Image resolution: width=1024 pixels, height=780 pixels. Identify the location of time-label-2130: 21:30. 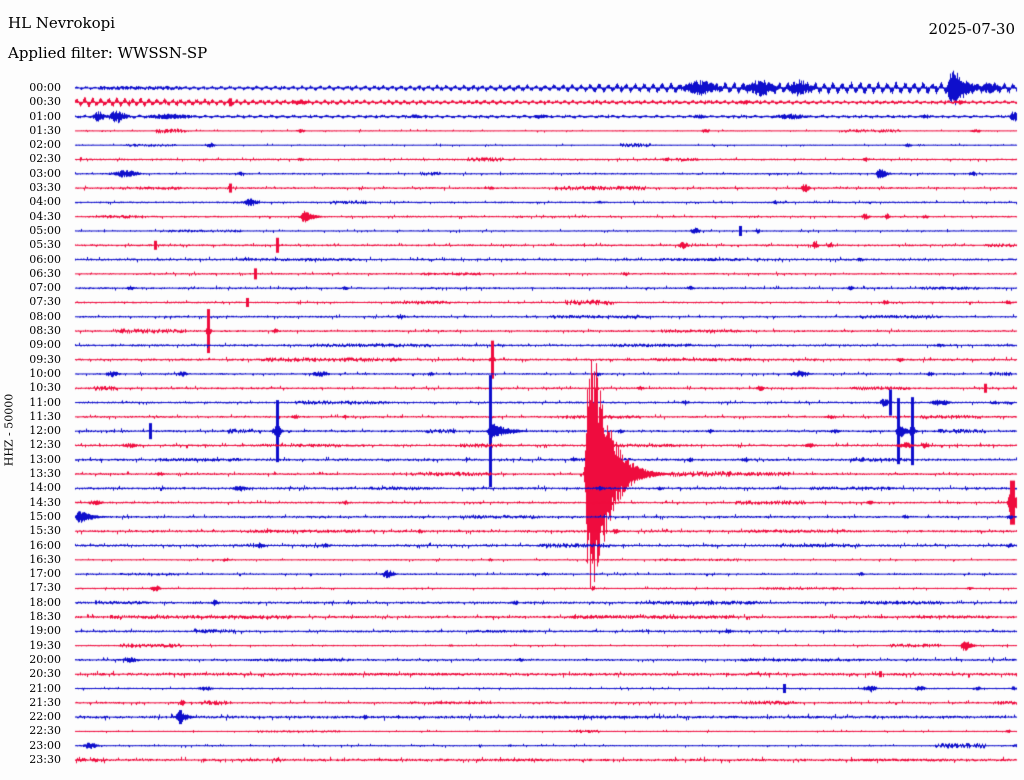
(45, 702).